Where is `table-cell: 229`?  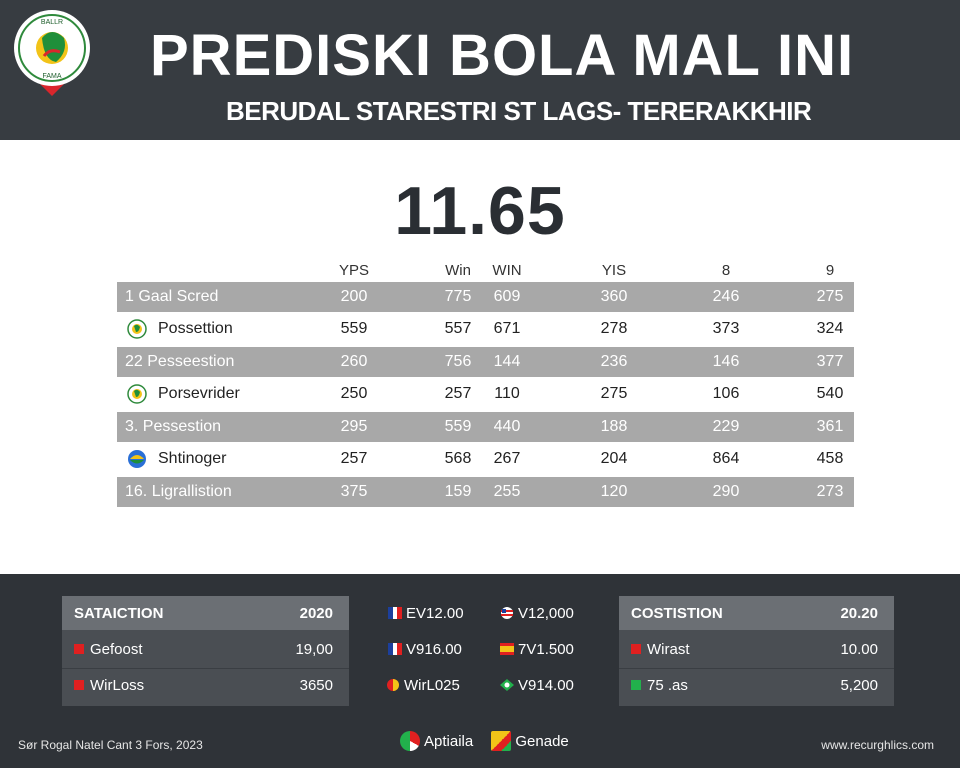 table-cell: 229 is located at coordinates (726, 426).